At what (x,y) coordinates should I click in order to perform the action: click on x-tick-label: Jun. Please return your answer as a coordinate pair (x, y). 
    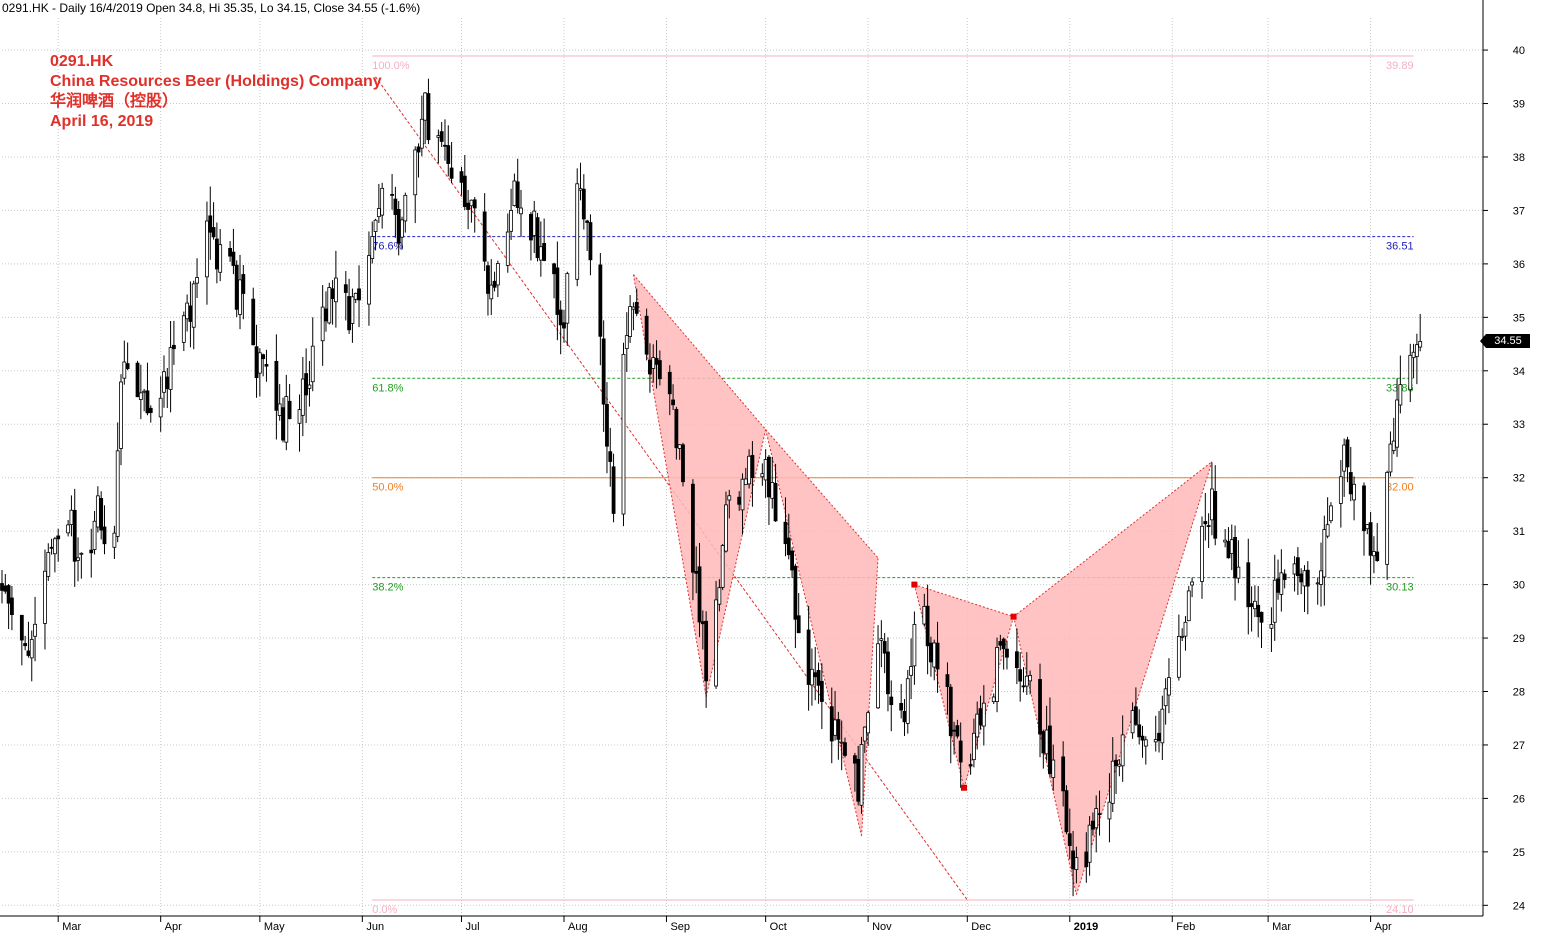
    Looking at the image, I should click on (375, 927).